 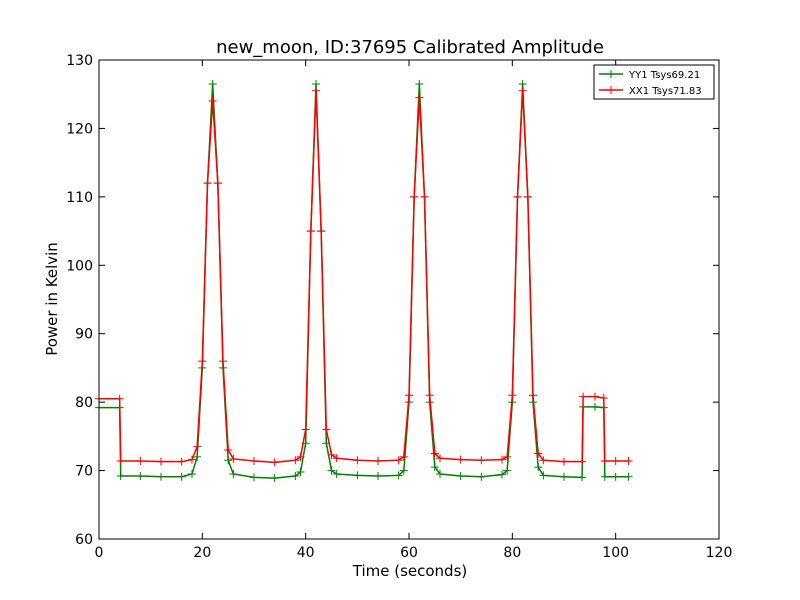 I want to click on y-axis-label: Power in Kelvin, so click(x=52, y=299).